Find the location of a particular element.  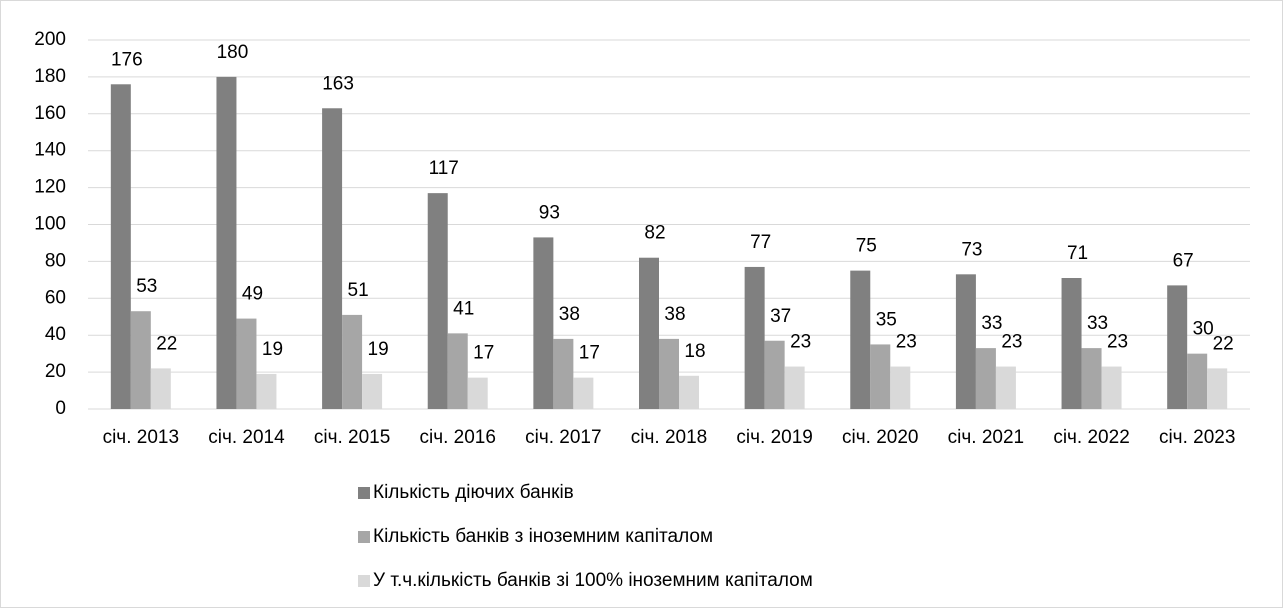

data-label: 30 is located at coordinates (1203, 329).